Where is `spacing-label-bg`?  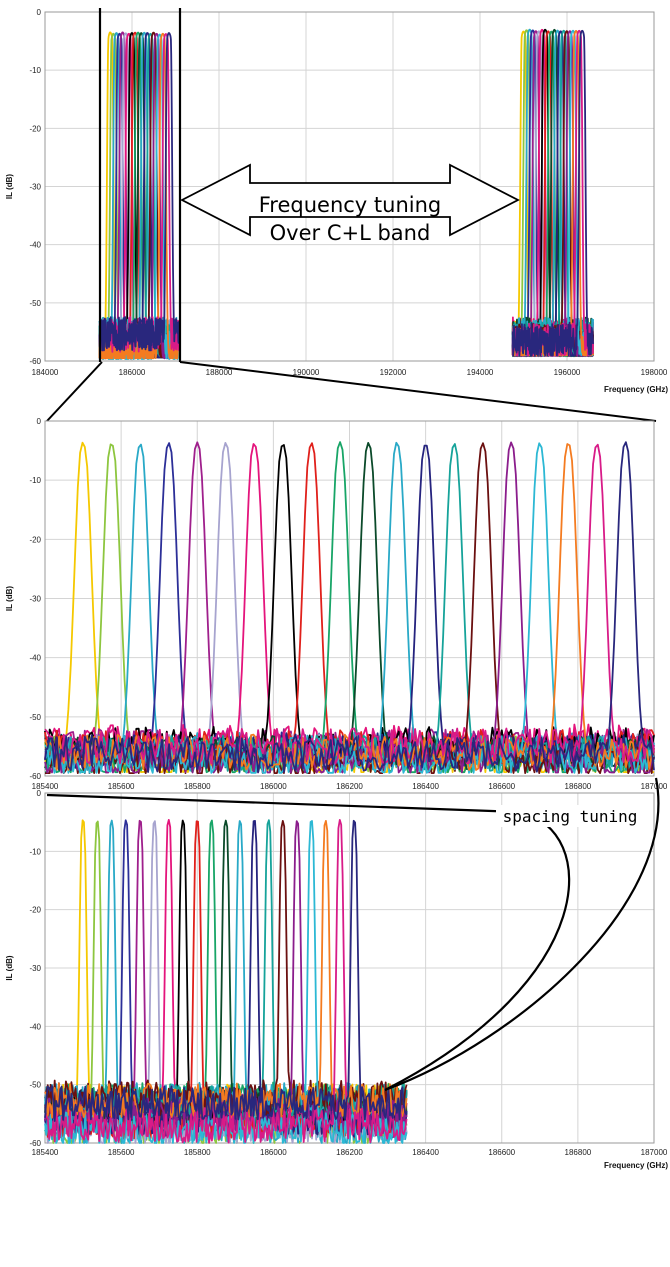 spacing-label-bg is located at coordinates (571, 816).